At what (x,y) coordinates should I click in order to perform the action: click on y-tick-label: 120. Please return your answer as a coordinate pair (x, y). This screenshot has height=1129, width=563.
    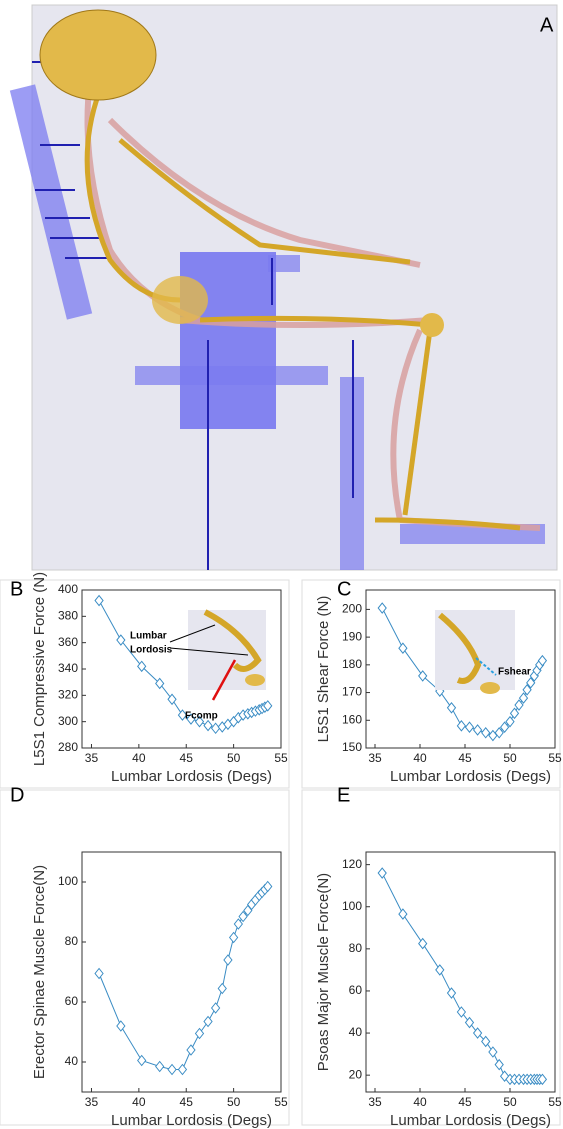
    Looking at the image, I should click on (352, 864).